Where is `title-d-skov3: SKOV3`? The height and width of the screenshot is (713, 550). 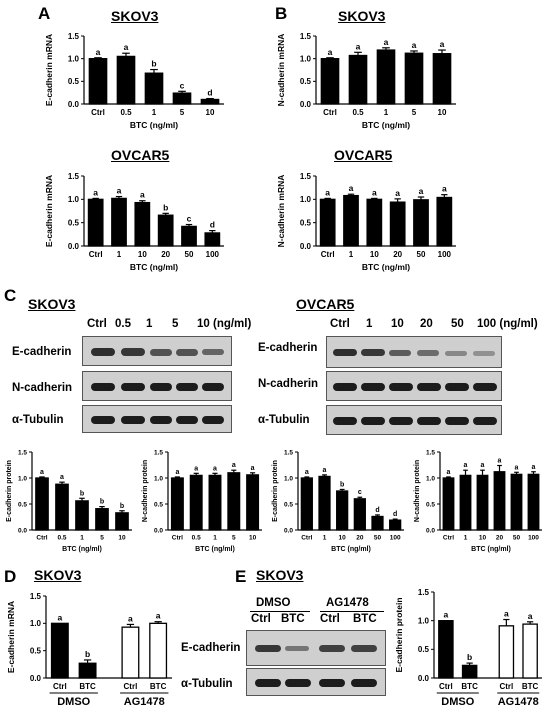 title-d-skov3: SKOV3 is located at coordinates (58, 575).